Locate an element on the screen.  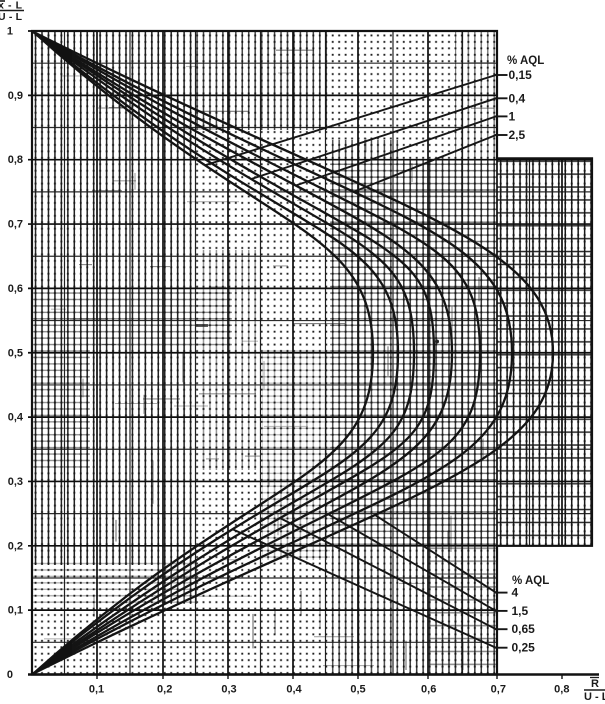
svg-text: 1,5 is located at coordinates (520, 611).